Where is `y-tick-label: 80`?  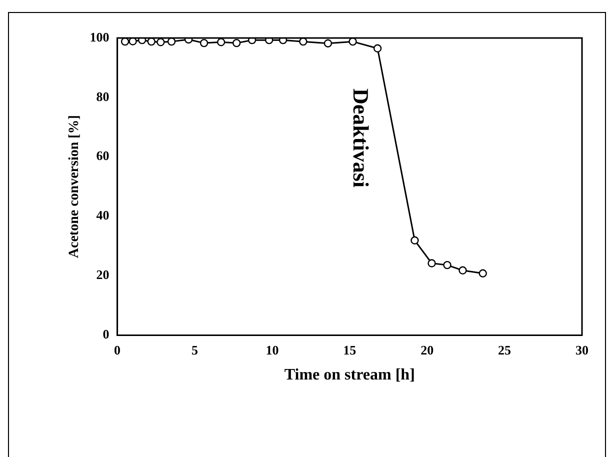 y-tick-label: 80 is located at coordinates (103, 96).